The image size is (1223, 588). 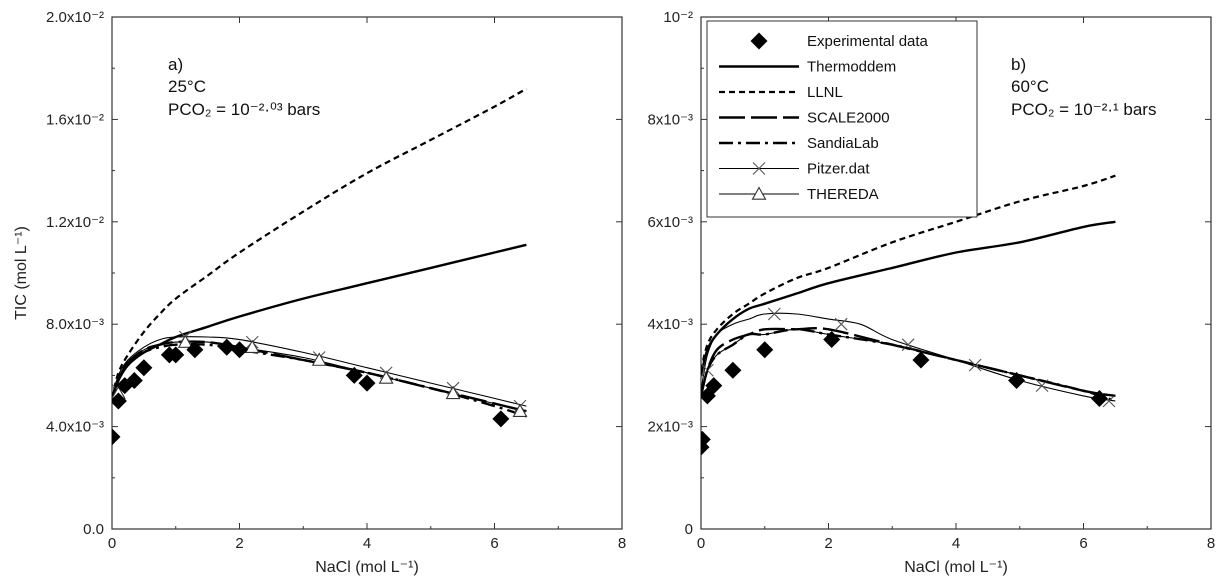 What do you see at coordinates (1018, 64) in the screenshot?
I see `panel-label: b)` at bounding box center [1018, 64].